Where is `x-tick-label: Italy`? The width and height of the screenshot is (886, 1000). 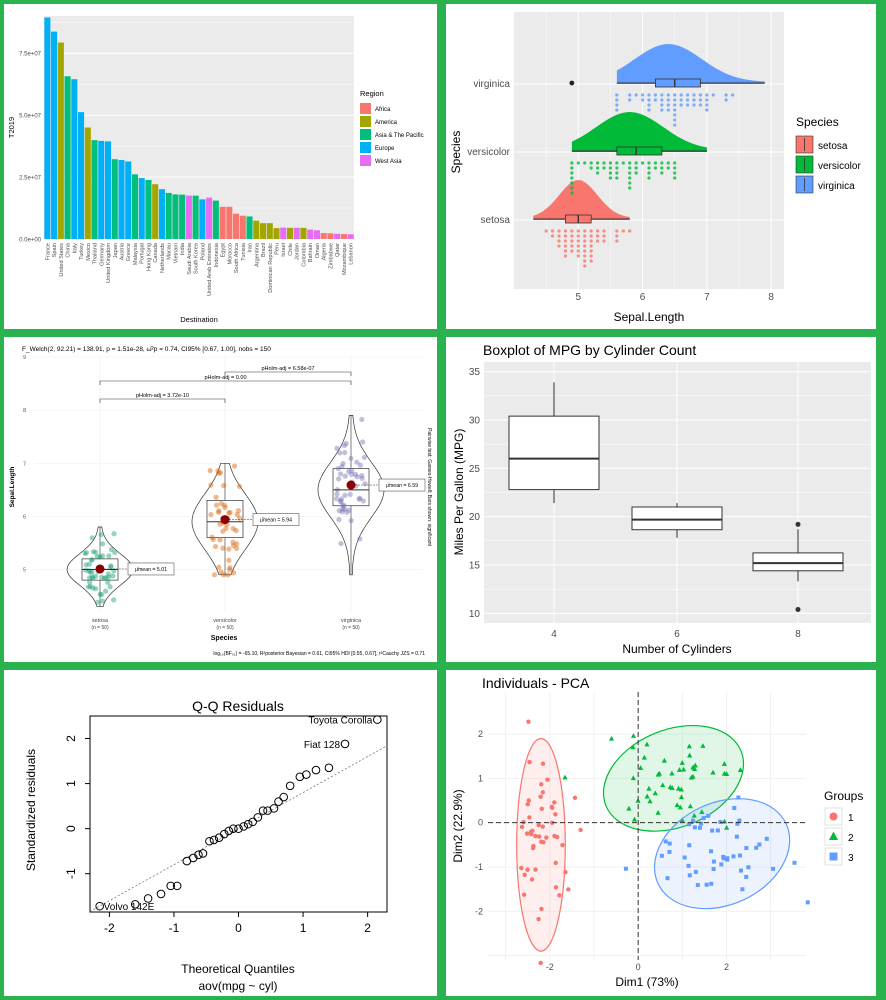 x-tick-label: Italy is located at coordinates (75, 248).